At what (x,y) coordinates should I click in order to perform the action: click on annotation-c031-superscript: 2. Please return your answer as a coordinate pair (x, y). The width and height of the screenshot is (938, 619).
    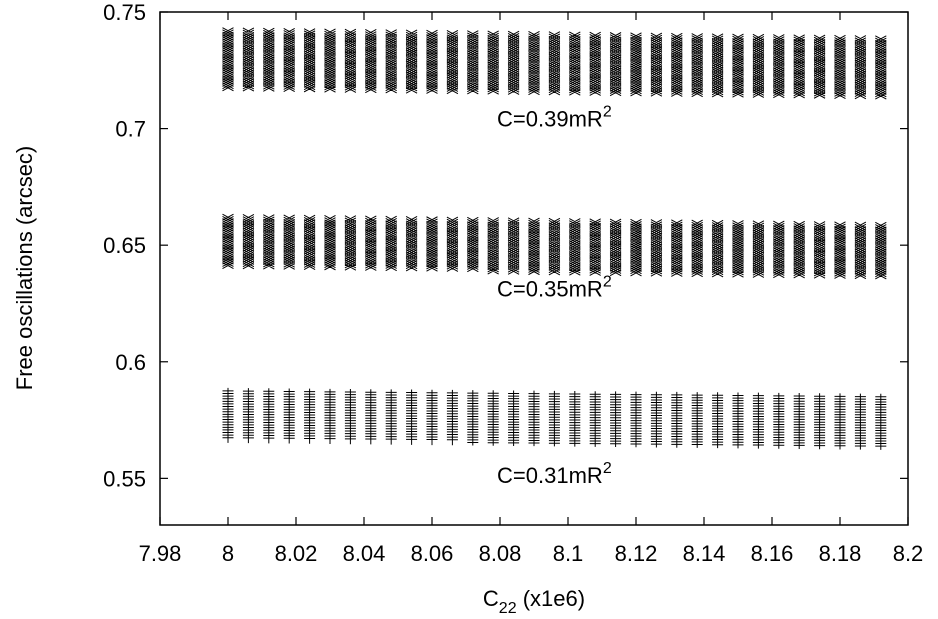
    Looking at the image, I should click on (607, 468).